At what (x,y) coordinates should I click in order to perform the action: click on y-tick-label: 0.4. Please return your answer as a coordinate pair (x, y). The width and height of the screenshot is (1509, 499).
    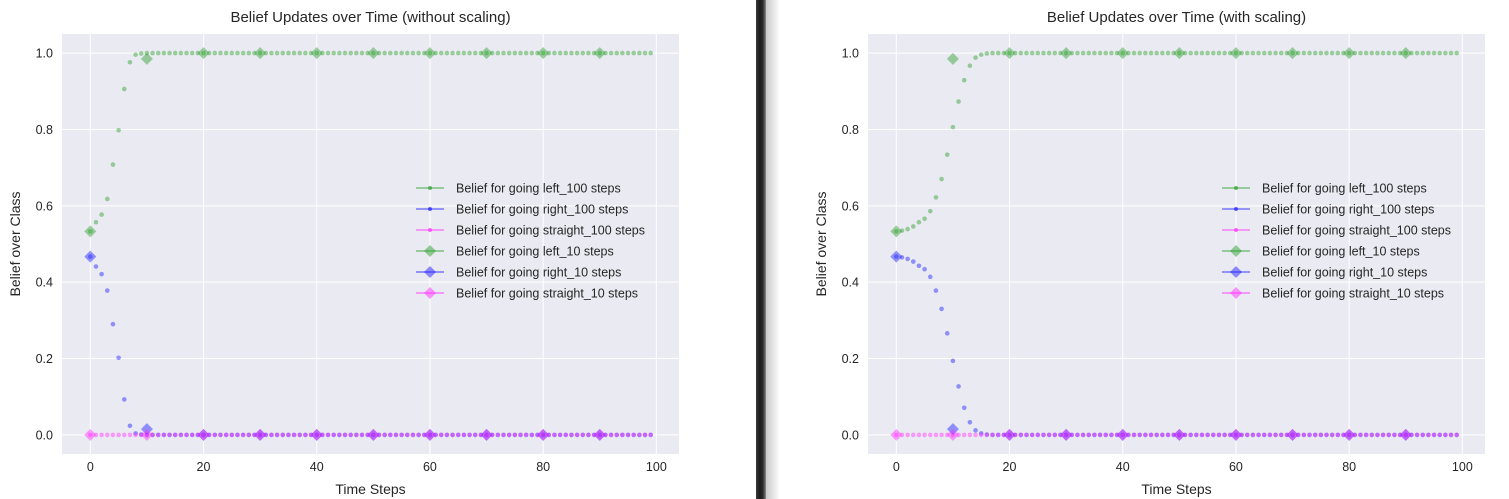
    Looking at the image, I should click on (850, 283).